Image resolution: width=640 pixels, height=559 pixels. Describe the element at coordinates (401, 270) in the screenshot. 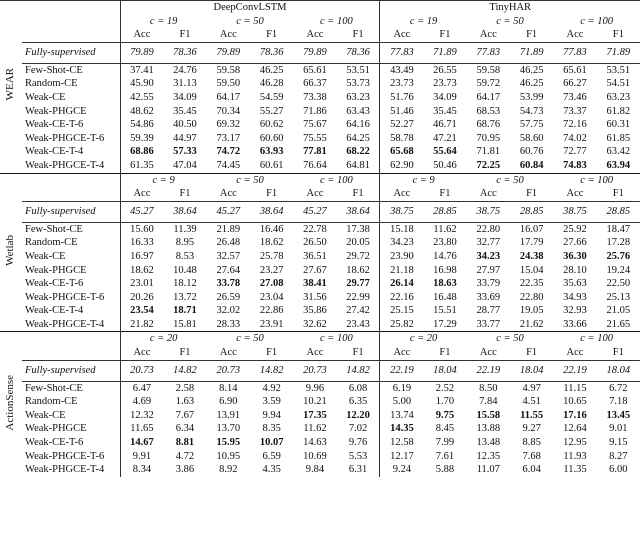

I see `cell-value: 21.18` at that location.